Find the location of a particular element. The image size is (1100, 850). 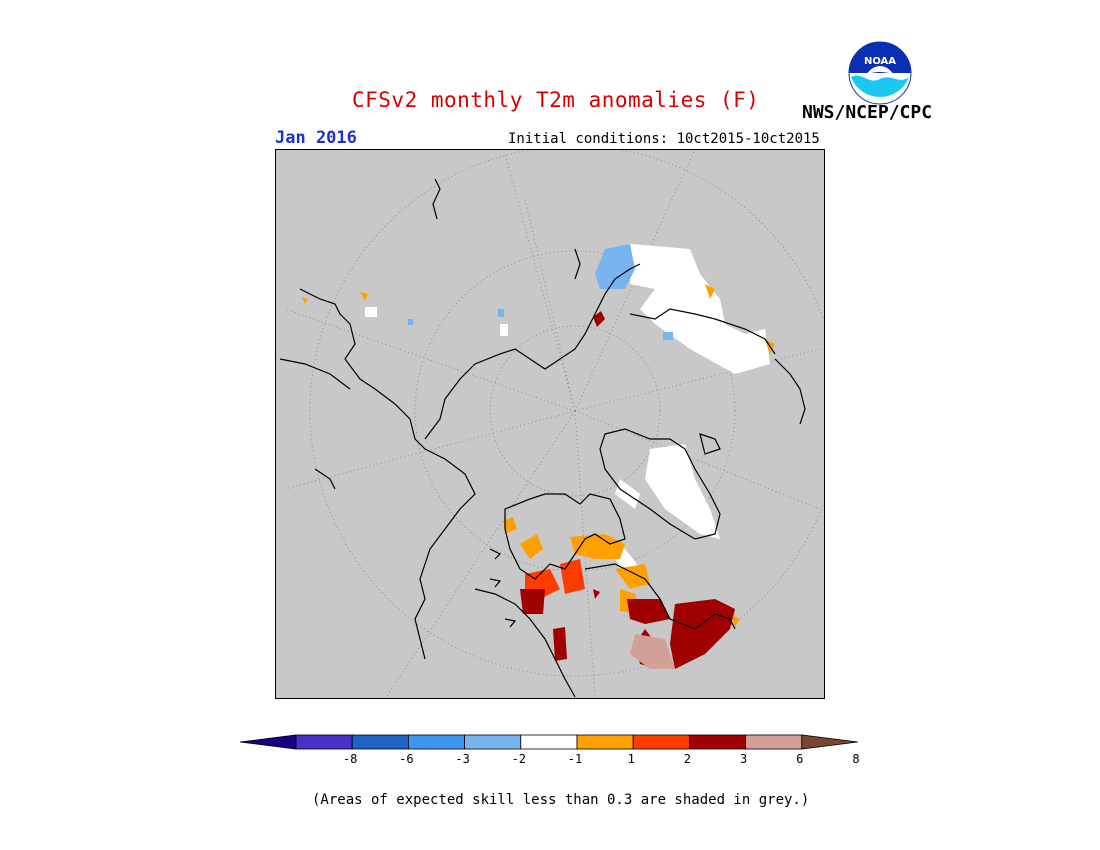

colorbar-tick-label: 6 is located at coordinates (800, 759).